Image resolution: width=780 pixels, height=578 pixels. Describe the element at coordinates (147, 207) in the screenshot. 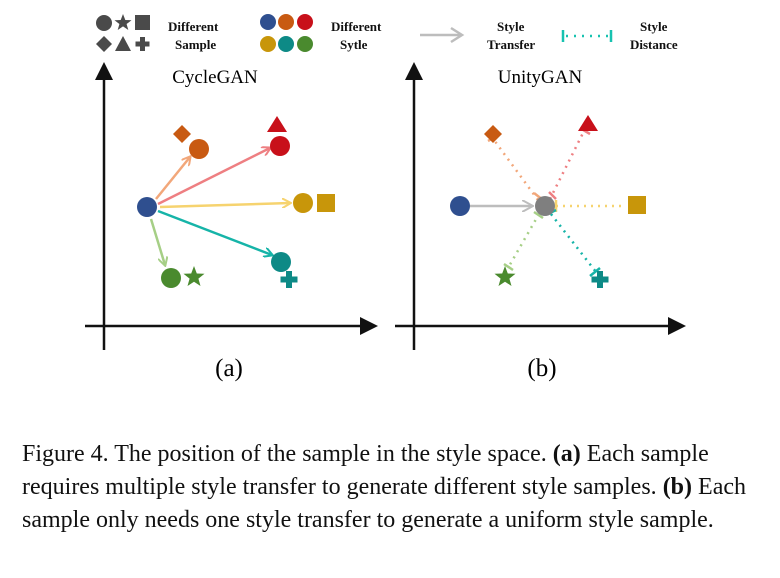

I see `source-node-blue` at that location.